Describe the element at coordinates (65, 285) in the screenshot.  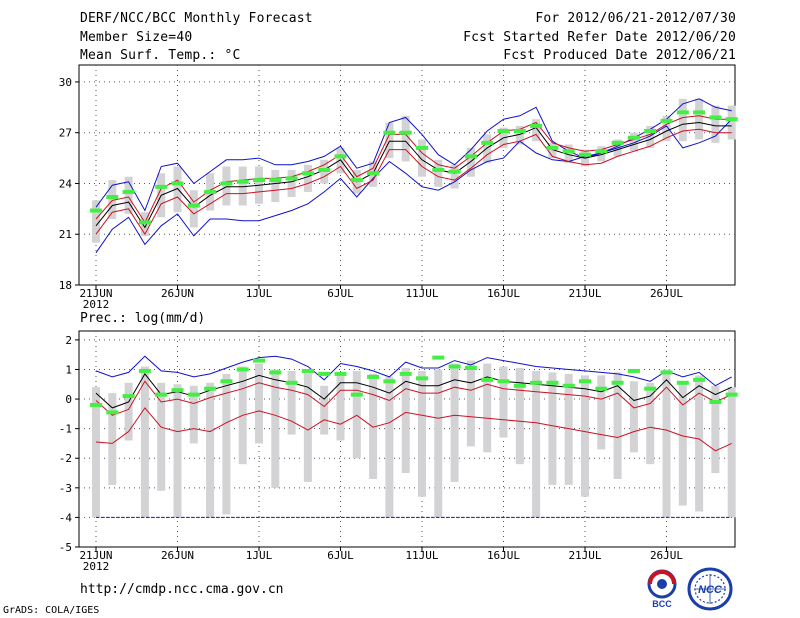
I see `y-tick-label: 18` at that location.